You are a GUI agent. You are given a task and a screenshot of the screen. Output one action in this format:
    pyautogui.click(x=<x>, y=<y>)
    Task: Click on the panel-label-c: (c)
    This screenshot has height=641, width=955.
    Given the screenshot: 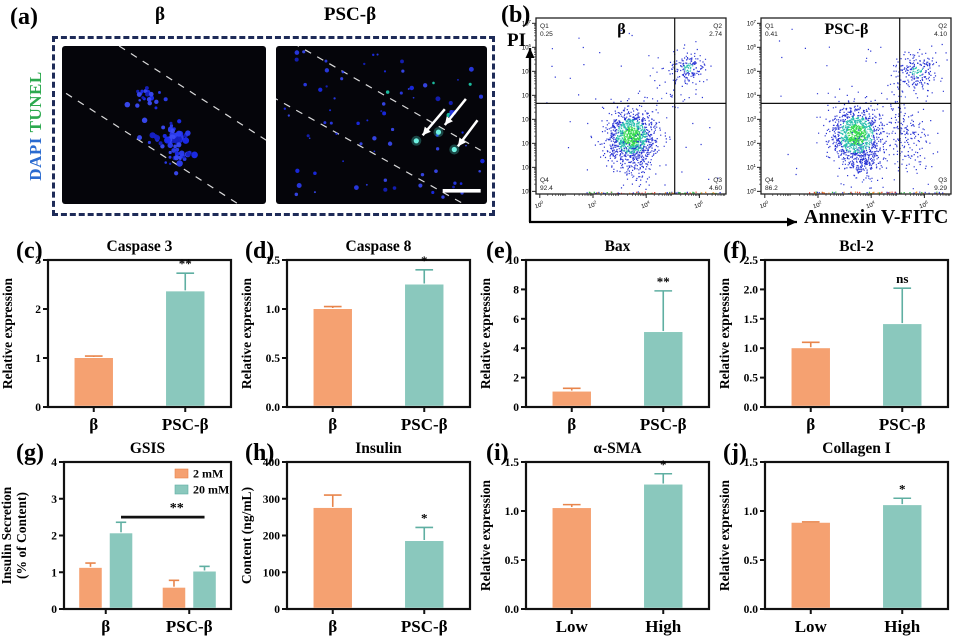 What is the action you would take?
    pyautogui.click(x=29, y=251)
    